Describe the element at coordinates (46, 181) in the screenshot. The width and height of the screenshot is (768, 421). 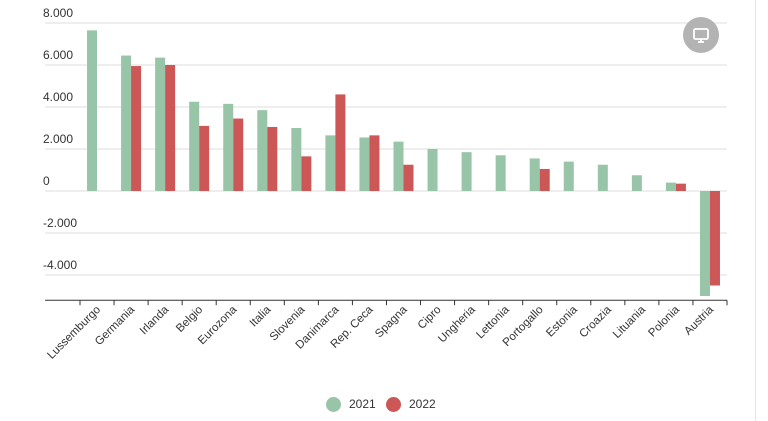
I see `y-tick-label: 0` at that location.